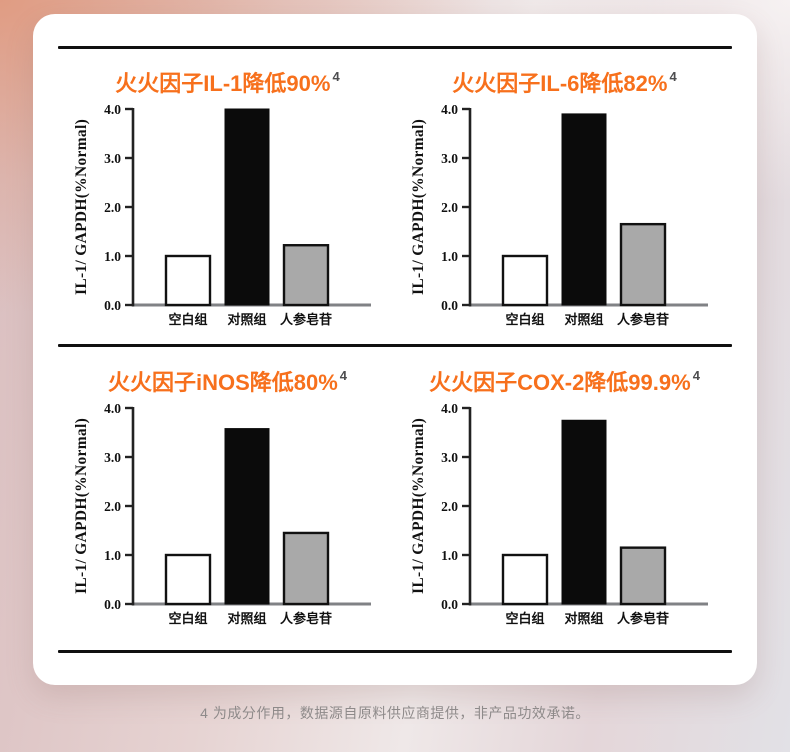  I want to click on footnote: 4 为成分作用，数据源自原料供应商提供，非产品功效承诺。, so click(395, 713).